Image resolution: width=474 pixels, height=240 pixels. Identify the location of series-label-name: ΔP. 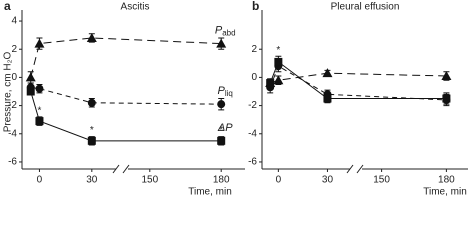
(225, 128).